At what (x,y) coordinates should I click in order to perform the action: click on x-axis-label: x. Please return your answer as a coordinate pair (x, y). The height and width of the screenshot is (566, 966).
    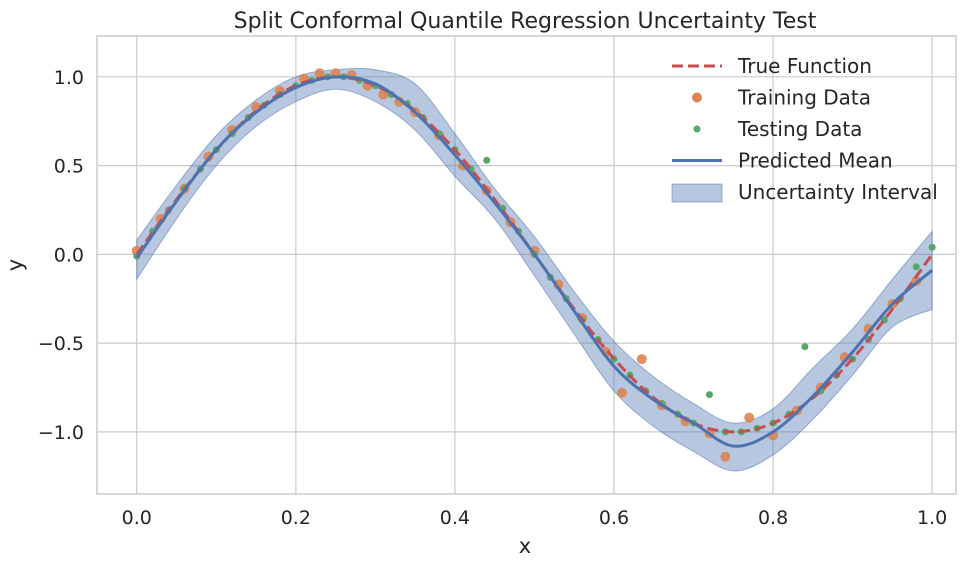
    Looking at the image, I should click on (525, 546).